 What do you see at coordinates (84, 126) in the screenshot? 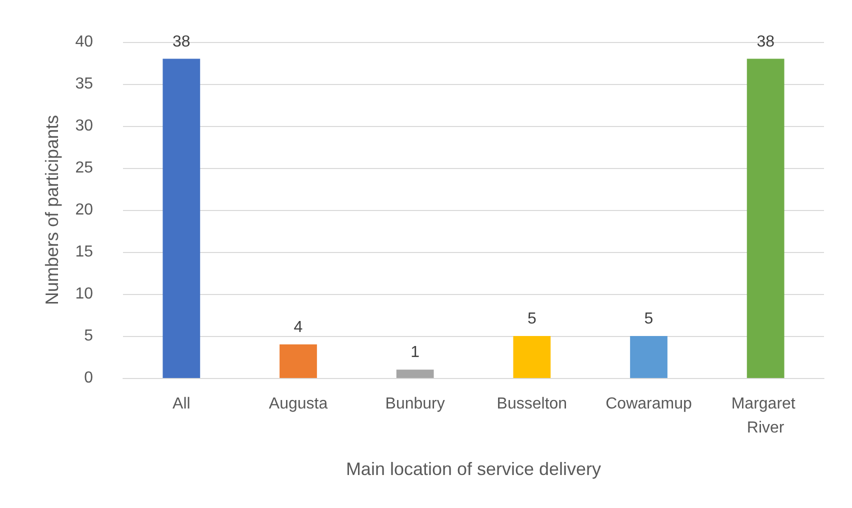
I see `y-tick-label: 30` at bounding box center [84, 126].